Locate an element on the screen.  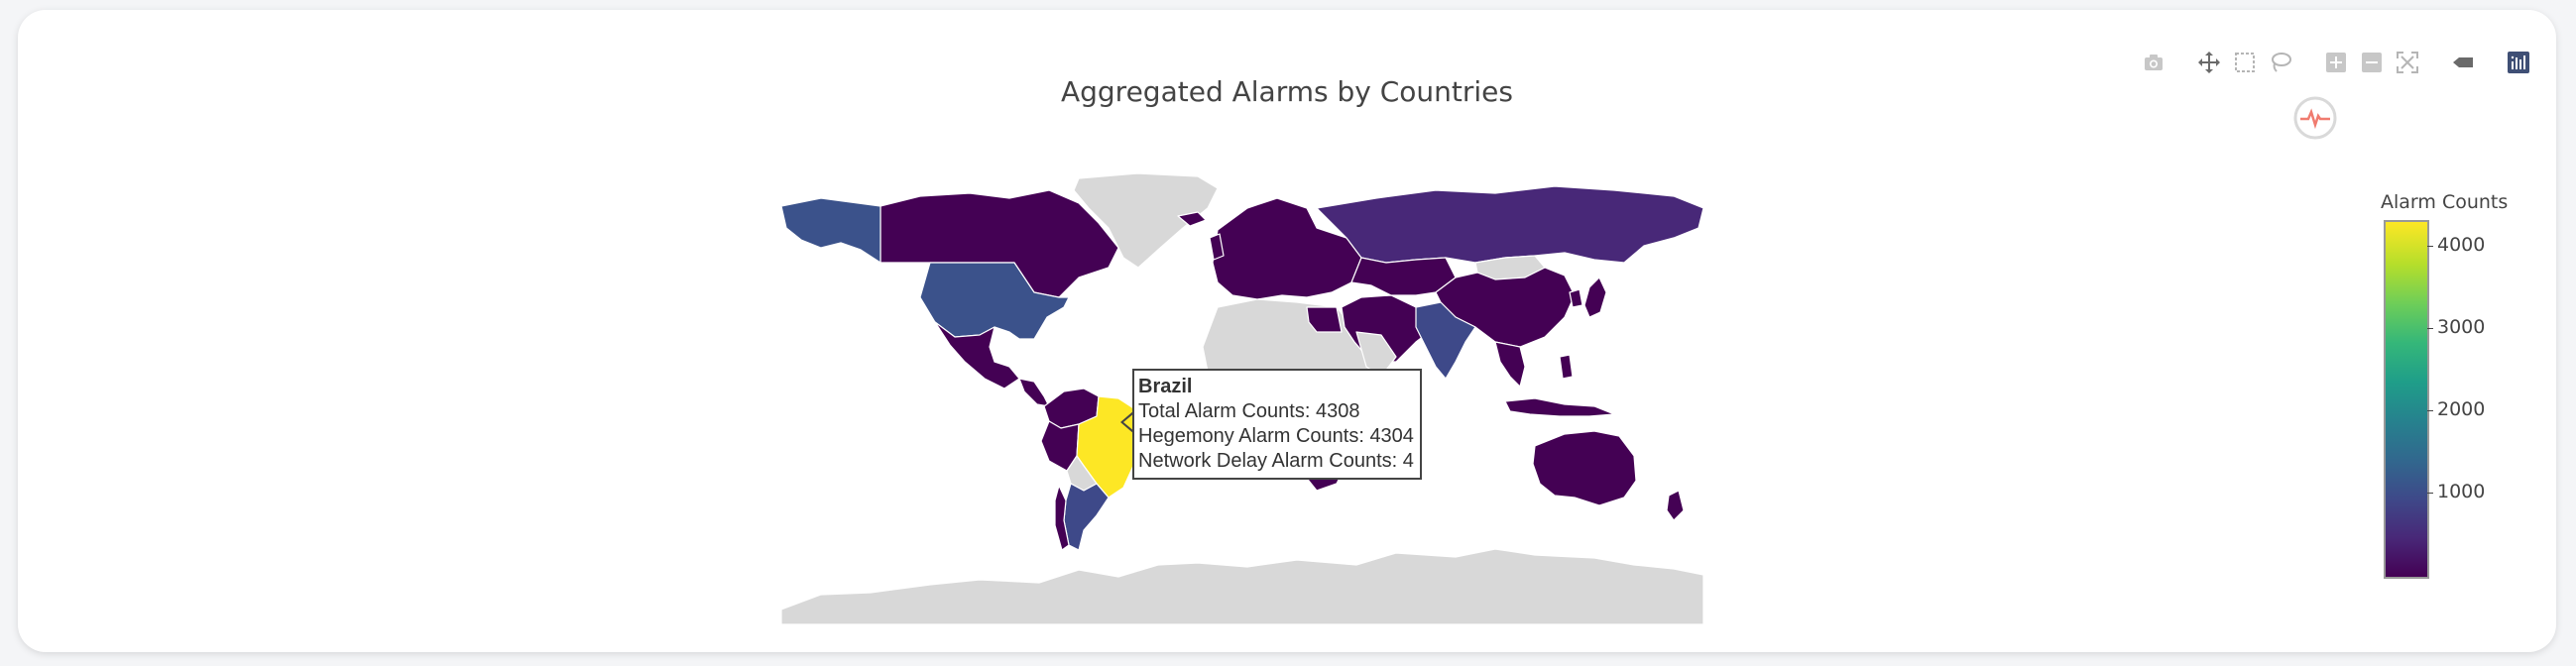
country-greenland is located at coordinates (1146, 220).